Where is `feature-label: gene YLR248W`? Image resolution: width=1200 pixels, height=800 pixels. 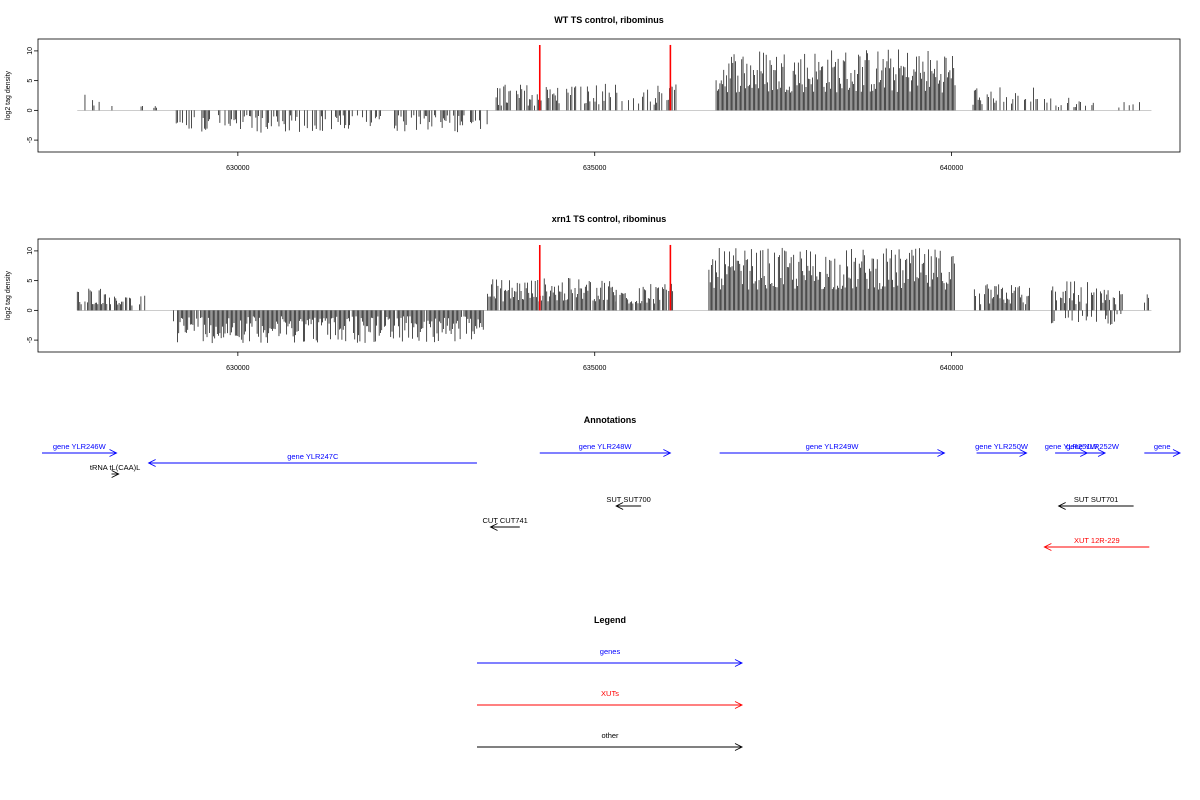 feature-label: gene YLR248W is located at coordinates (606, 446).